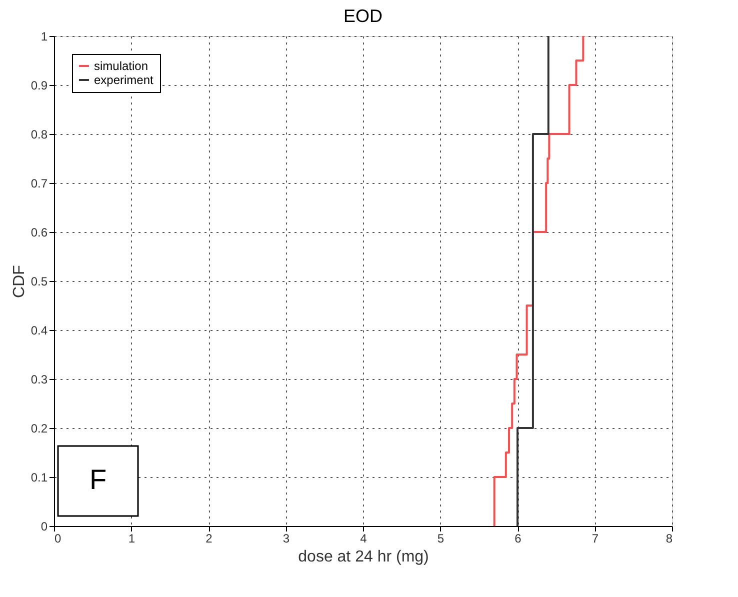  I want to click on x-tick-label: 4, so click(364, 539).